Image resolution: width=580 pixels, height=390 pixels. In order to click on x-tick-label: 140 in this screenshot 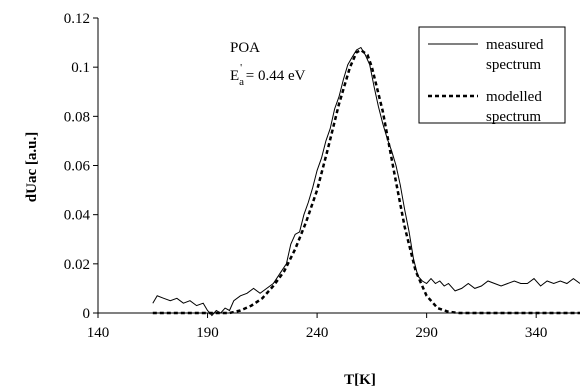, I will do `click(98, 333)`.